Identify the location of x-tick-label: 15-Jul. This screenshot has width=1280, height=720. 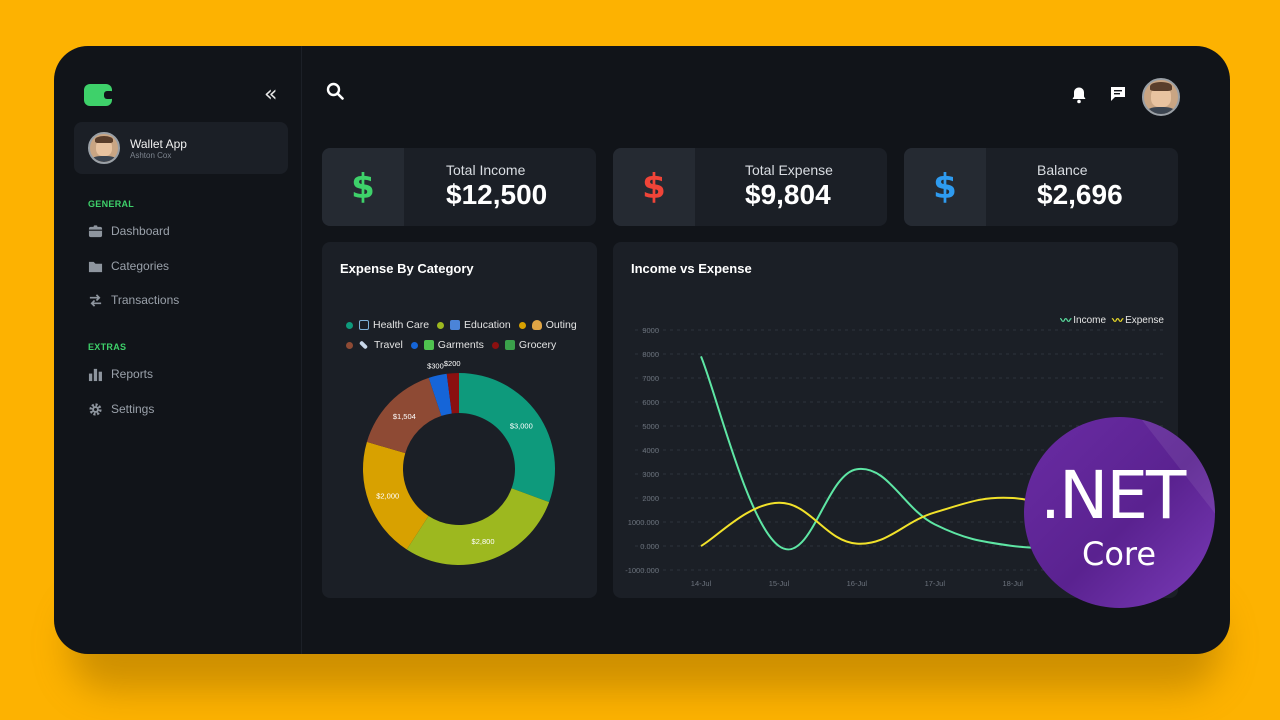
(779, 583).